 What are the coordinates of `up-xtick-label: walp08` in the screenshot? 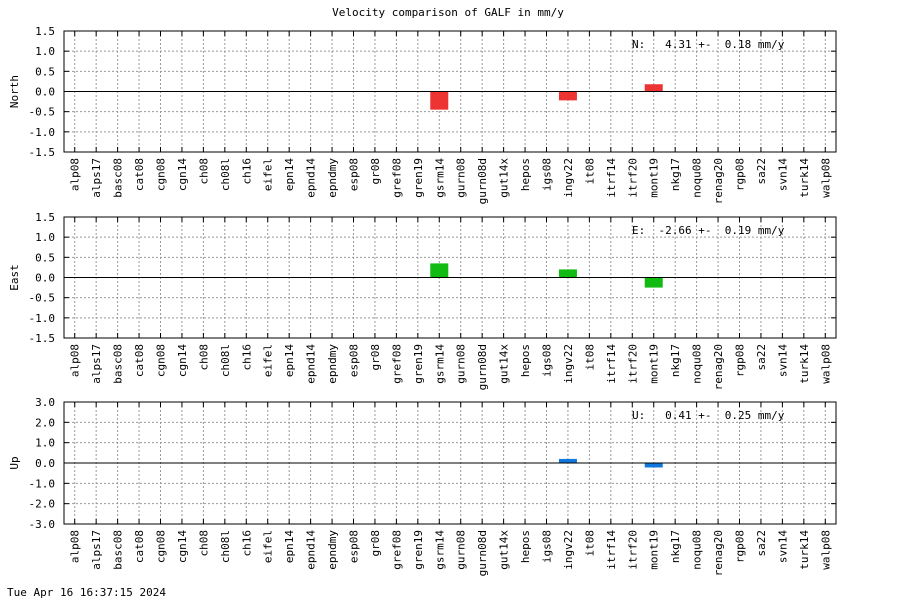 It's located at (825, 550).